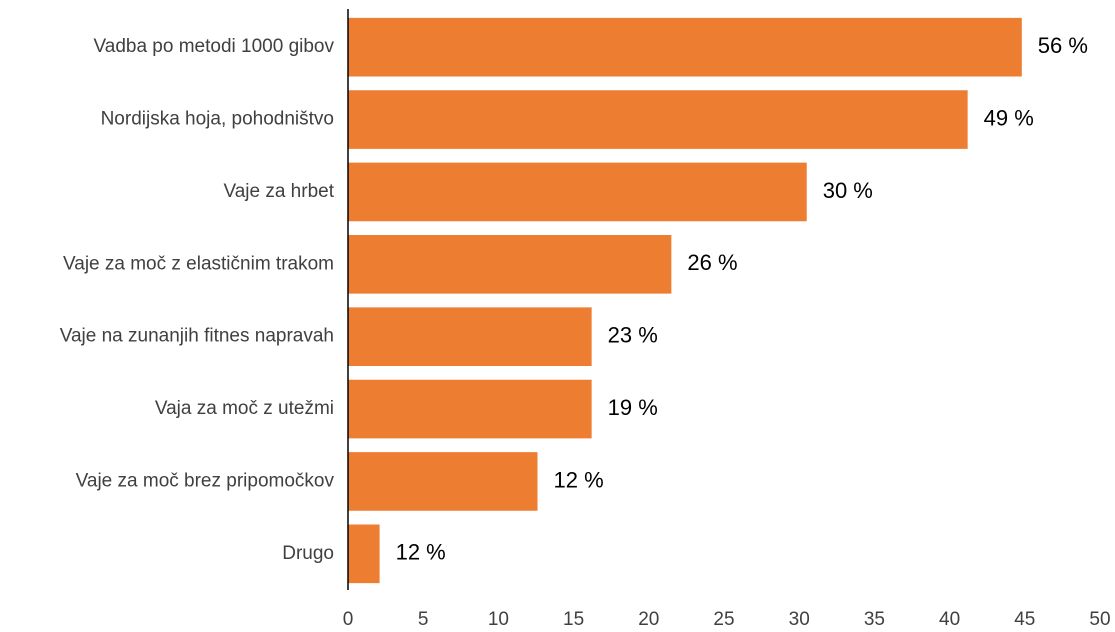 The image size is (1115, 632). I want to click on data-label: 23 %, so click(633, 335).